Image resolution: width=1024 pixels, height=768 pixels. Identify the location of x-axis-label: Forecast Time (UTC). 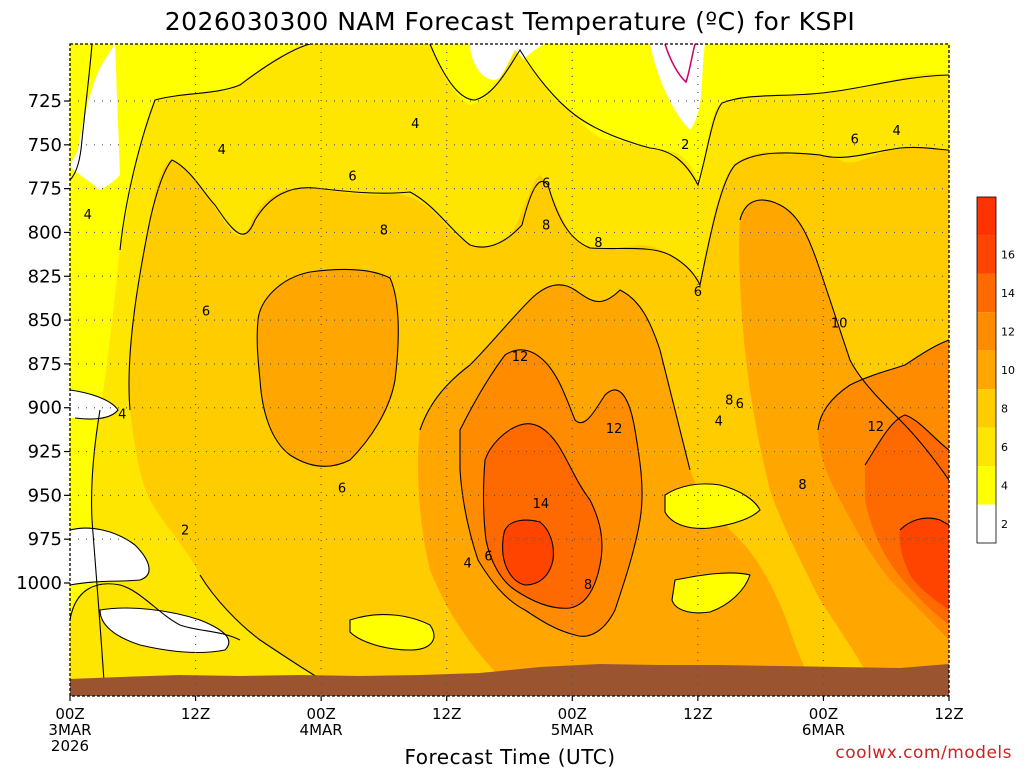
(509, 756).